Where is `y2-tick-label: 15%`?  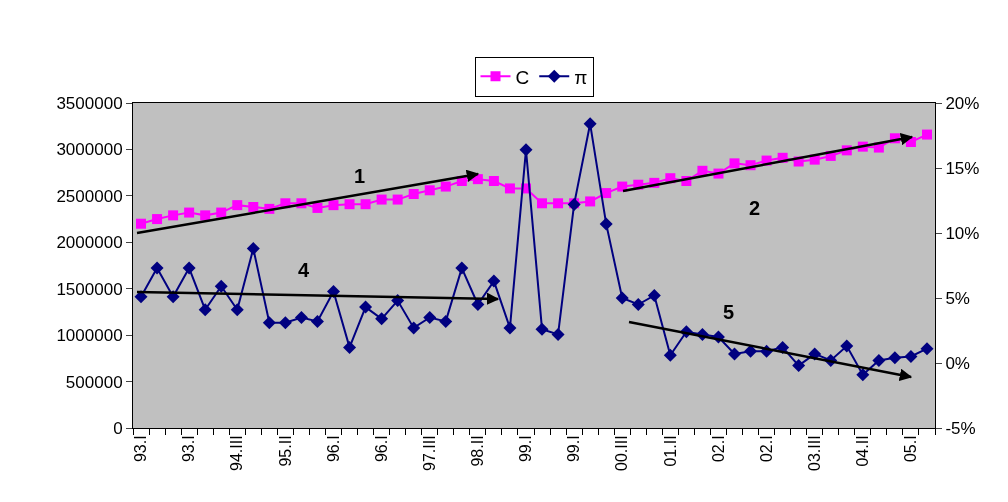
y2-tick-label: 15% is located at coordinates (962, 168).